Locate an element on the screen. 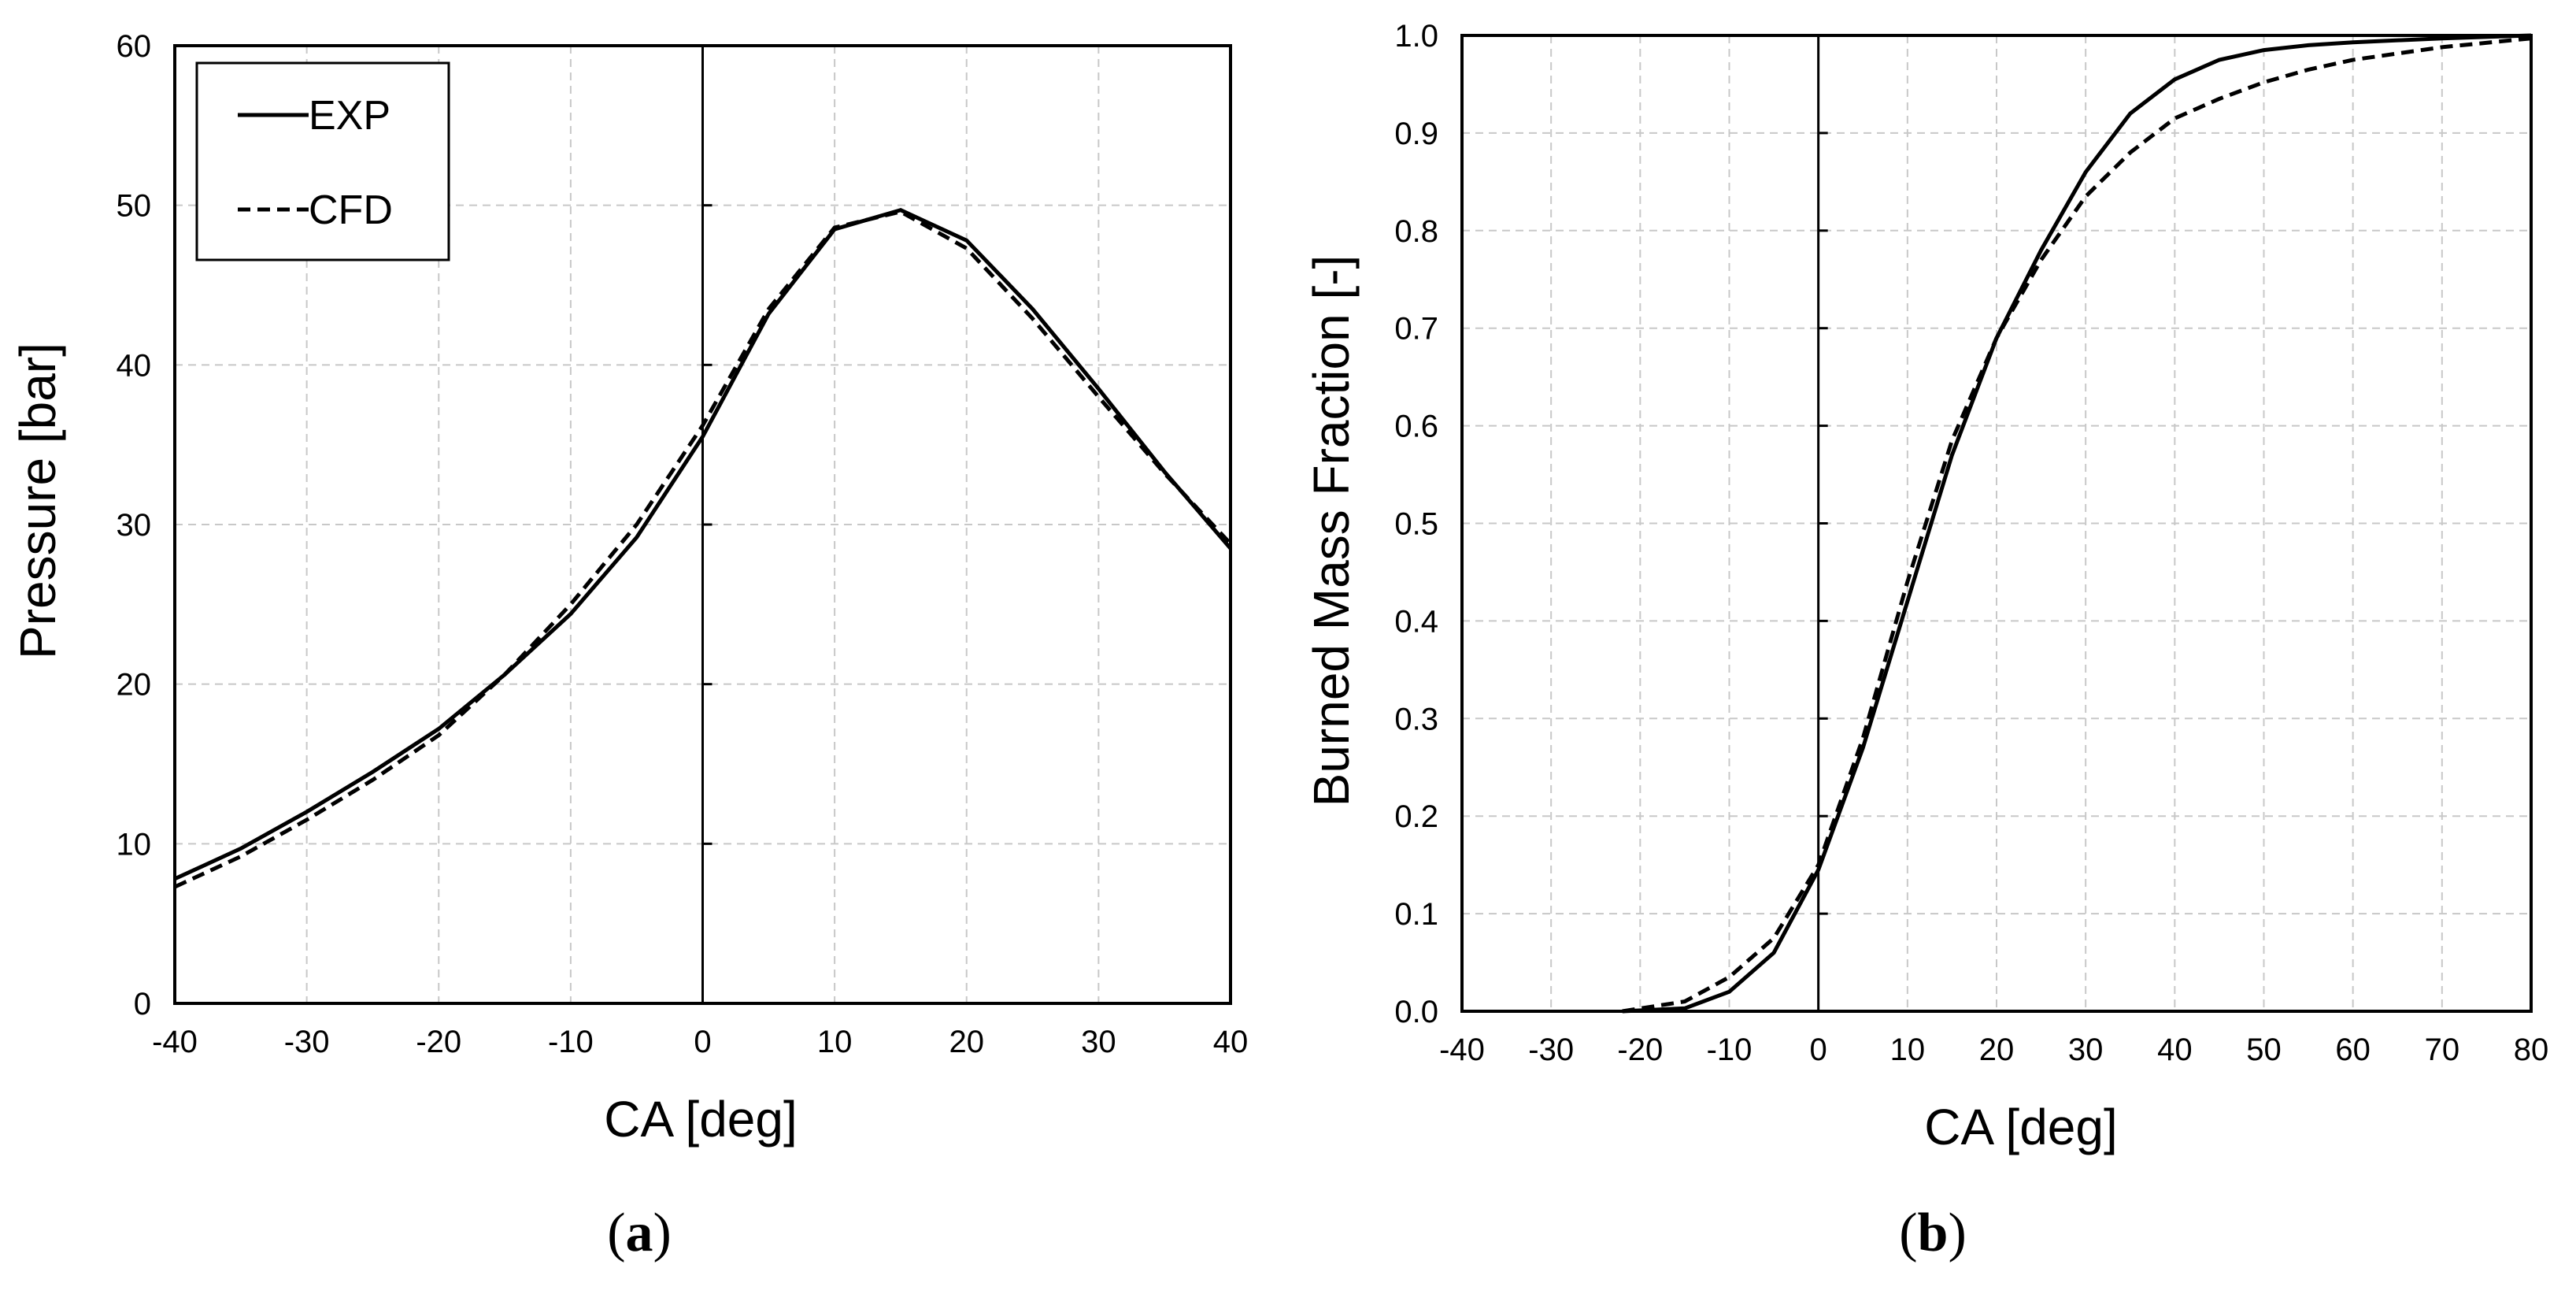 The width and height of the screenshot is (2576, 1294). chart-b-x-tick-label: 20 is located at coordinates (1997, 1050).